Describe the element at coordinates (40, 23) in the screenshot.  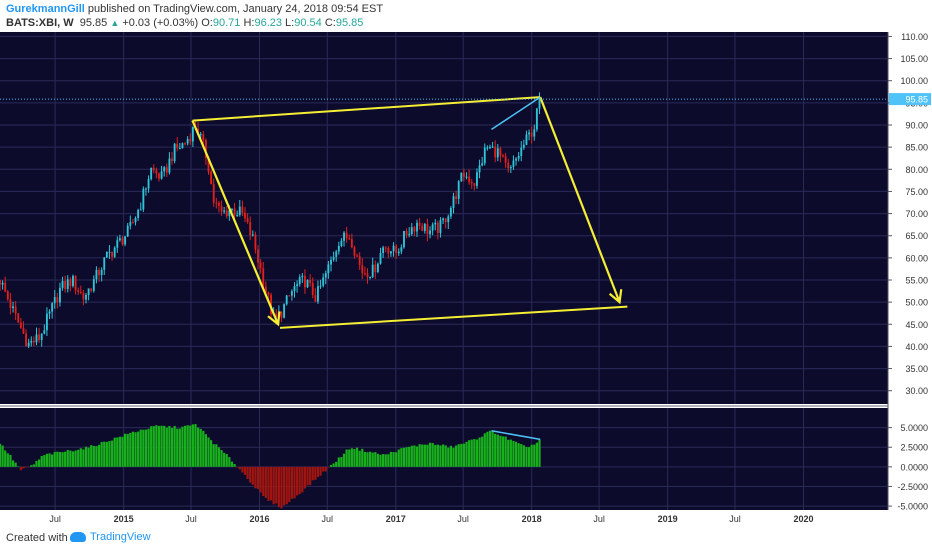
I see `symbol-label: BATS:XBI, W` at that location.